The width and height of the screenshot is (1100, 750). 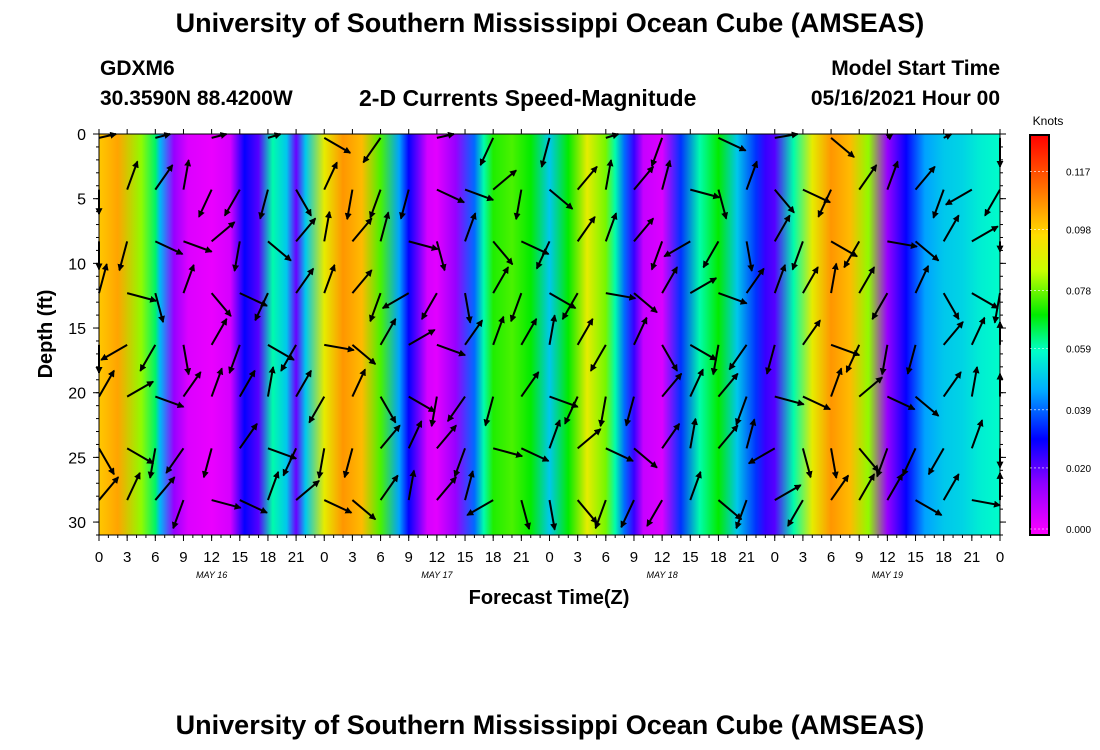 What do you see at coordinates (437, 575) in the screenshot?
I see `date-label: MAY 17` at bounding box center [437, 575].